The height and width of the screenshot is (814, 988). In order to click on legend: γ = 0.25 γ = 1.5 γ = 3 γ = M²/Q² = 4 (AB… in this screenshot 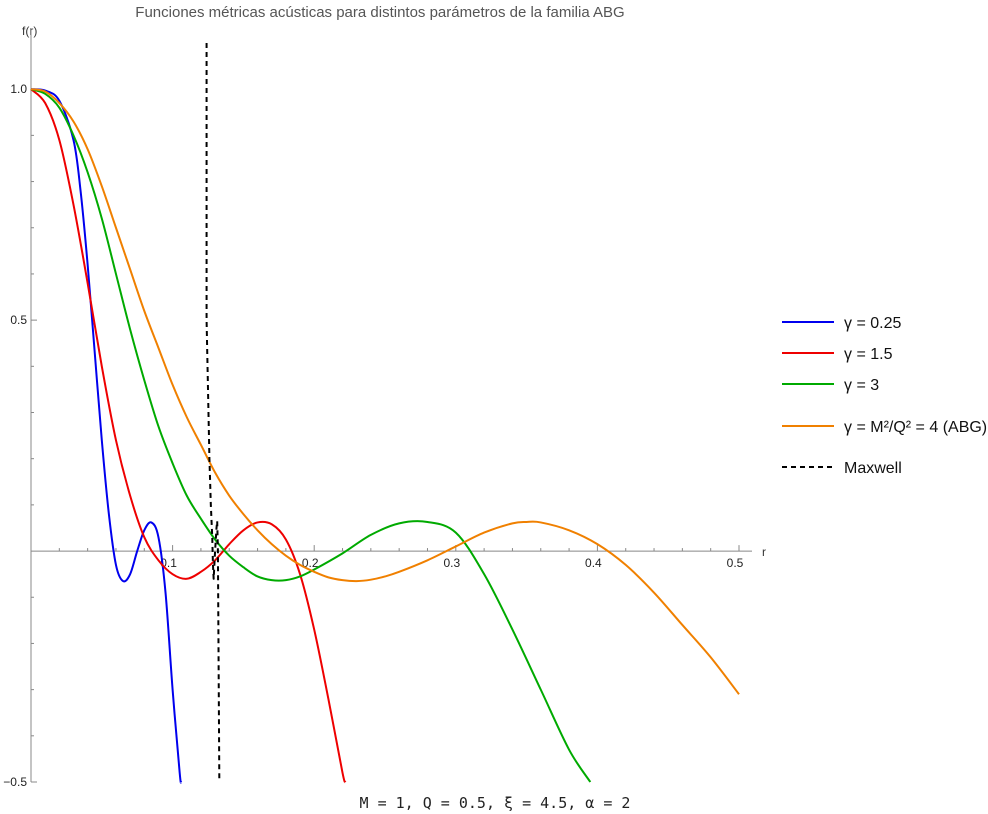, I will do `click(884, 396)`.